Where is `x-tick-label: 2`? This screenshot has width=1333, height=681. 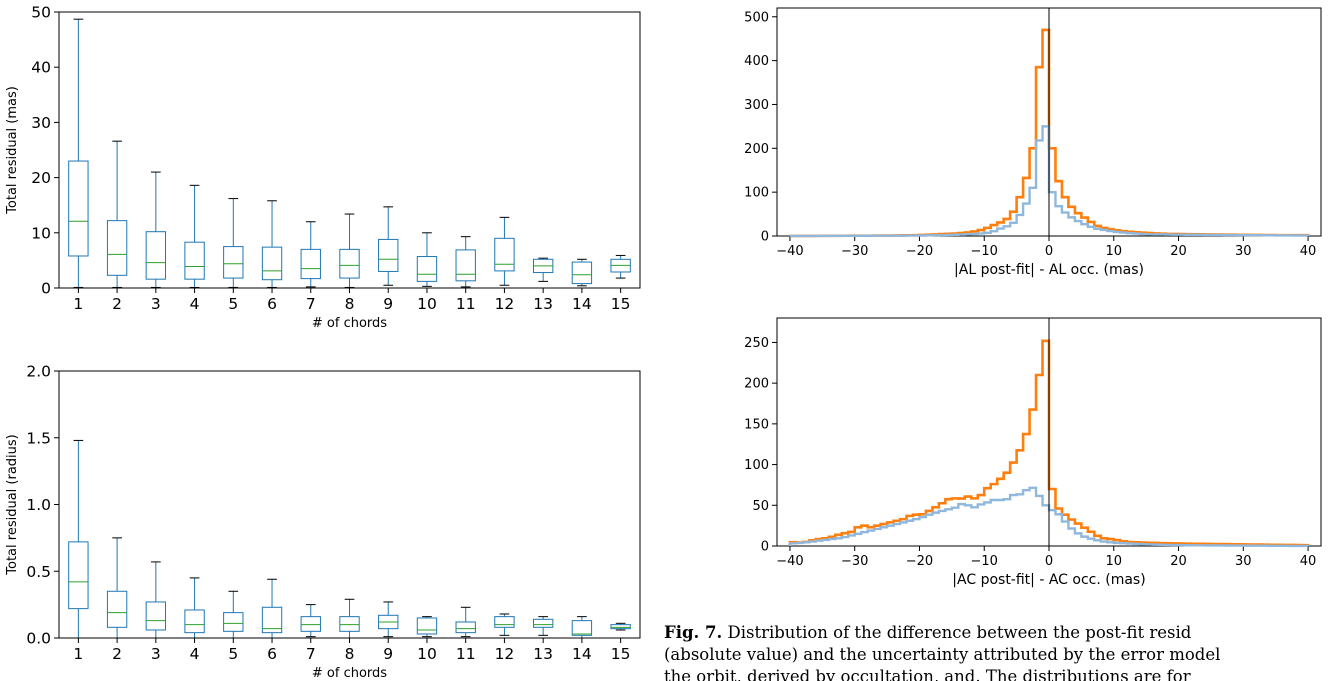
x-tick-label: 2 is located at coordinates (117, 304).